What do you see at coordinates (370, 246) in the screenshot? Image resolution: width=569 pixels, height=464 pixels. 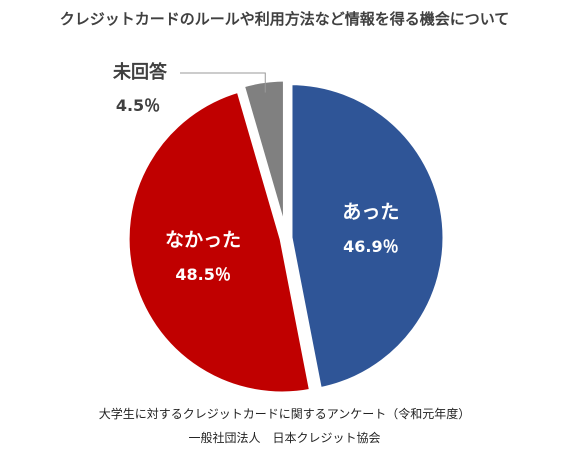 I see `slice-value-atta: 46.9％` at bounding box center [370, 246].